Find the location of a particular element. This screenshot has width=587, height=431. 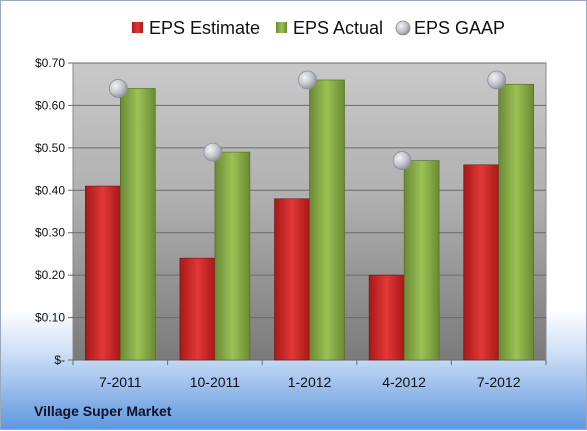

legend-label: EPS GAAP is located at coordinates (459, 28).